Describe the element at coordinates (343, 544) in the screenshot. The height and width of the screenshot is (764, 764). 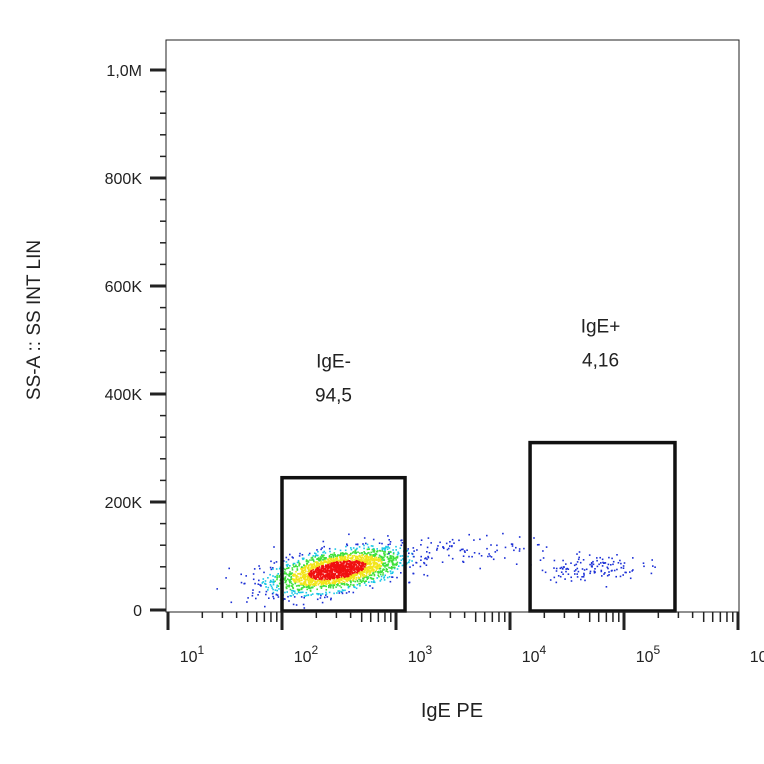
I see `gate-ige-negative` at that location.